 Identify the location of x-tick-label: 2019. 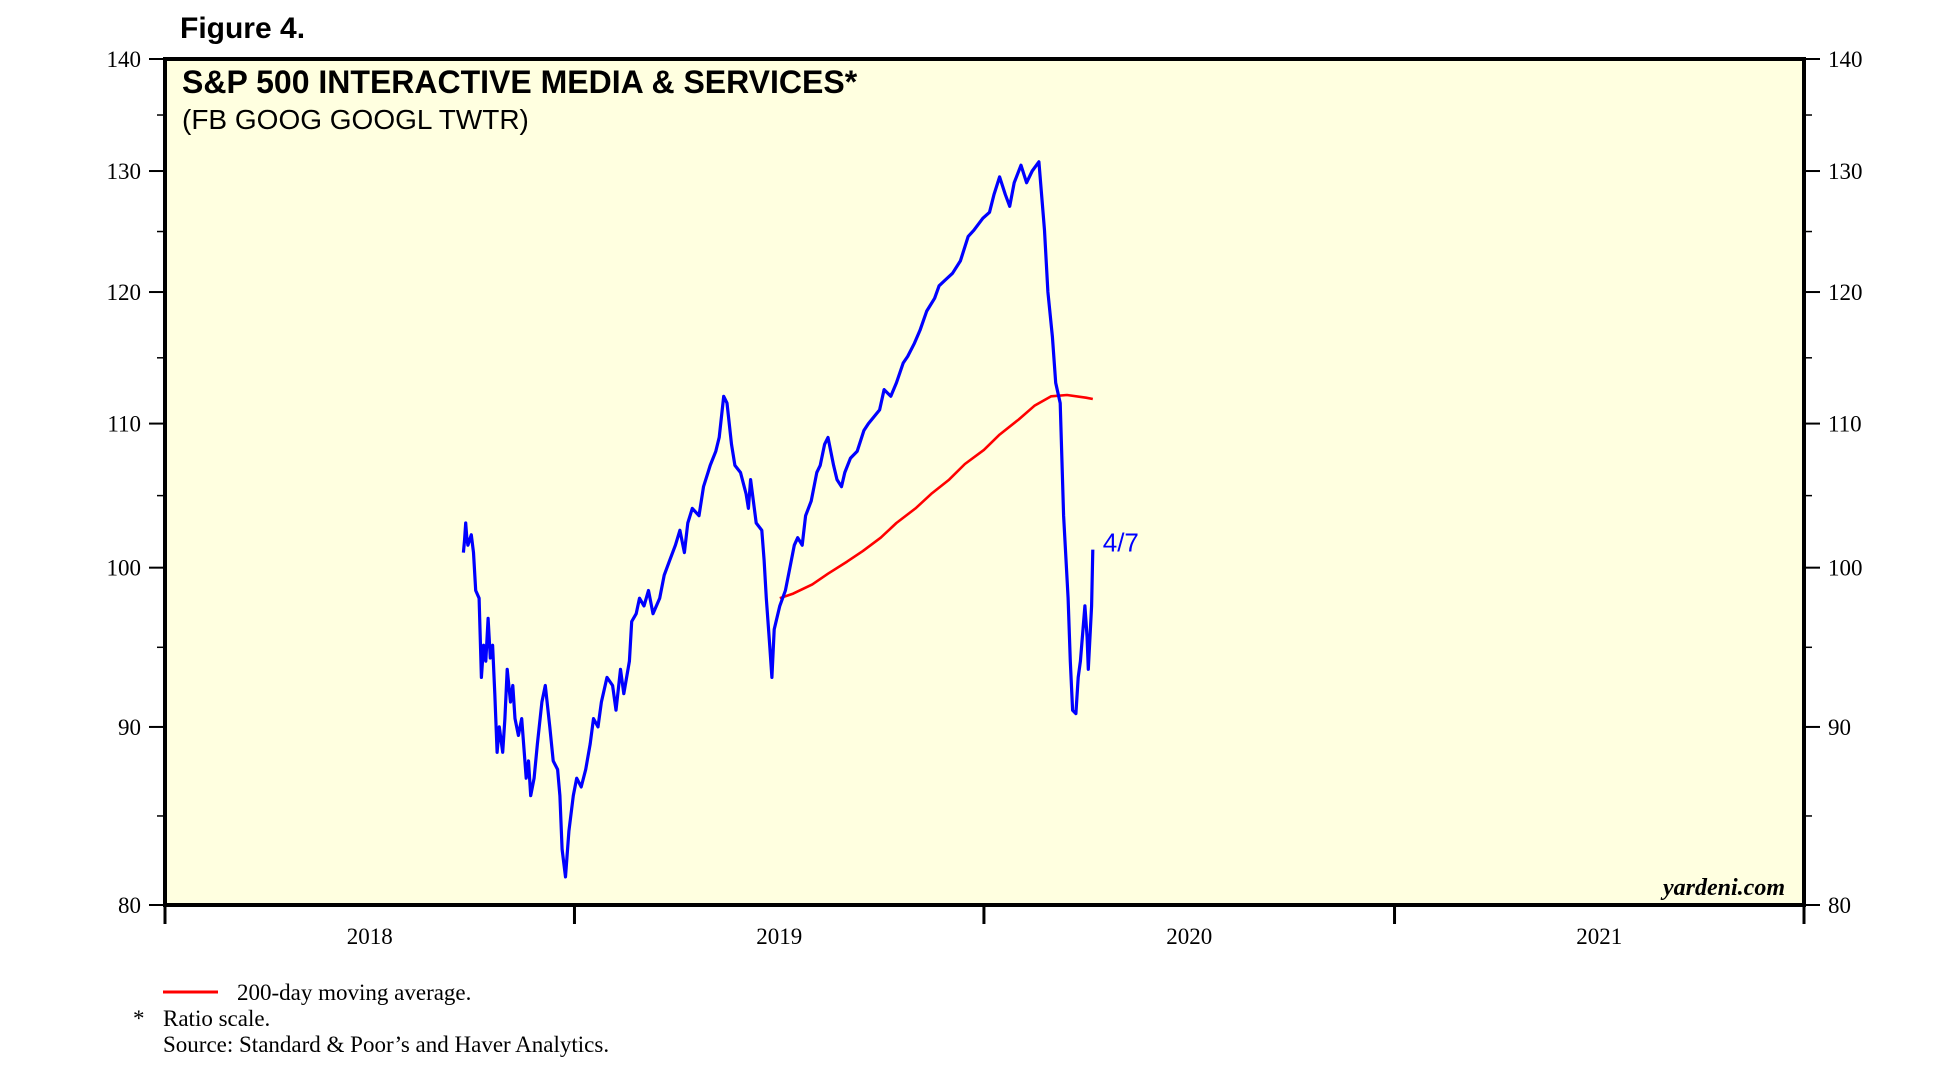
(779, 936).